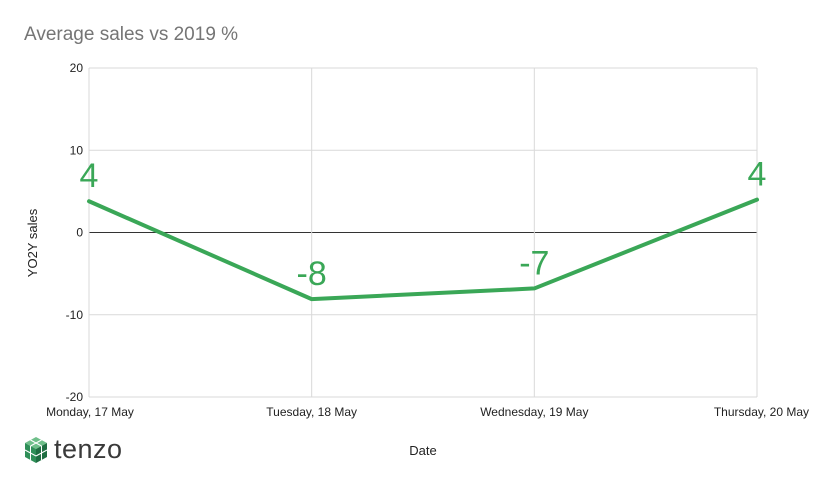 This screenshot has width=820, height=480. Describe the element at coordinates (79, 233) in the screenshot. I see `y-tick-label: 0` at that location.